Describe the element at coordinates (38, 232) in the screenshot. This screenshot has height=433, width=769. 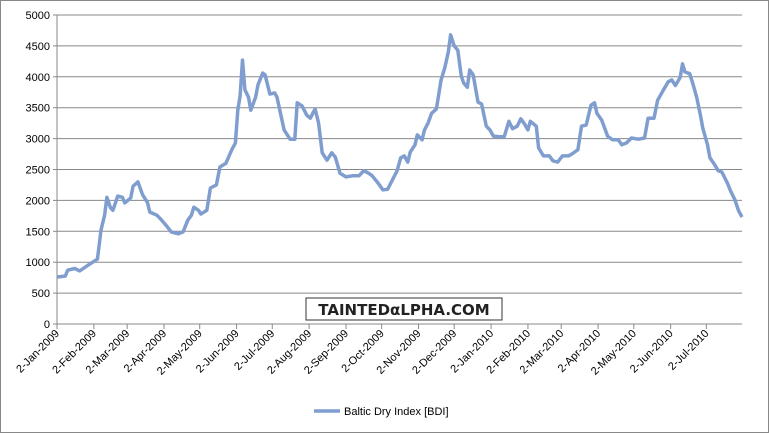
I see `y-tick-label: 1500` at that location.